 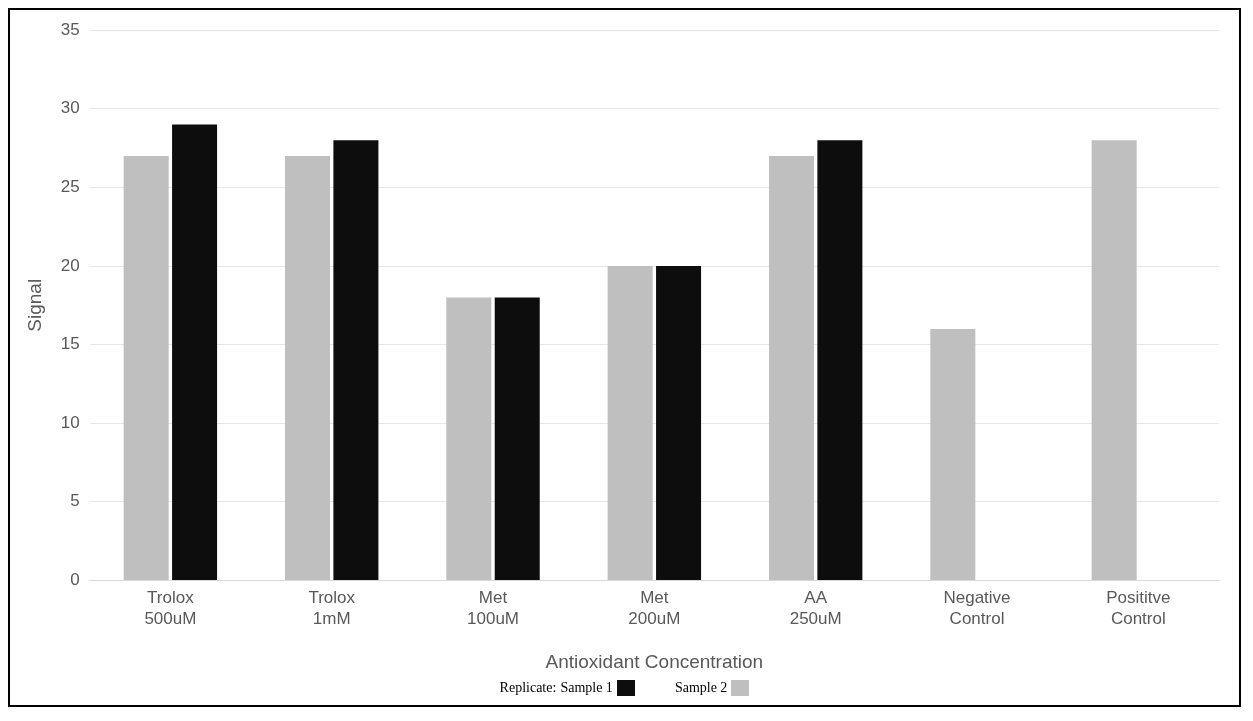 What do you see at coordinates (654, 661) in the screenshot?
I see `x-axis-title: Antioxidant Concentration` at bounding box center [654, 661].